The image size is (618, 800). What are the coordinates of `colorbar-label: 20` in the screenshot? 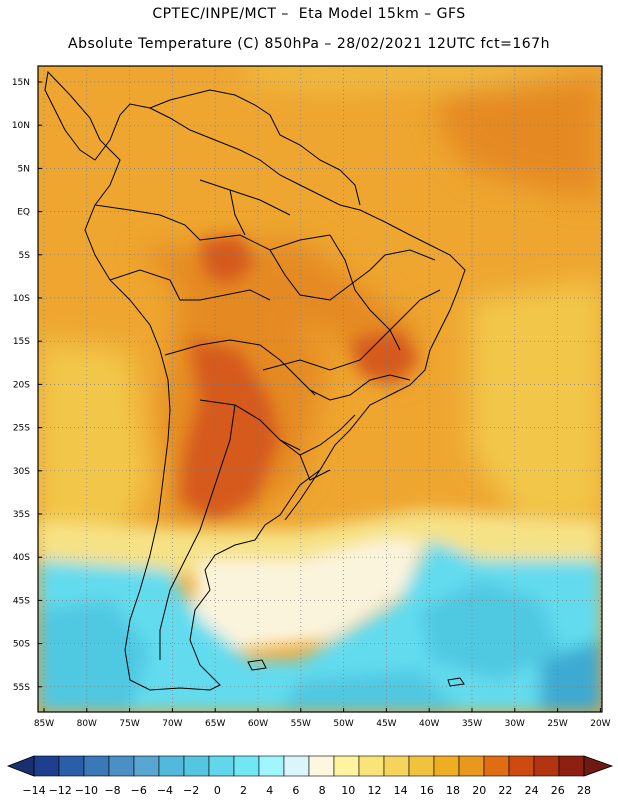 It's located at (479, 790).